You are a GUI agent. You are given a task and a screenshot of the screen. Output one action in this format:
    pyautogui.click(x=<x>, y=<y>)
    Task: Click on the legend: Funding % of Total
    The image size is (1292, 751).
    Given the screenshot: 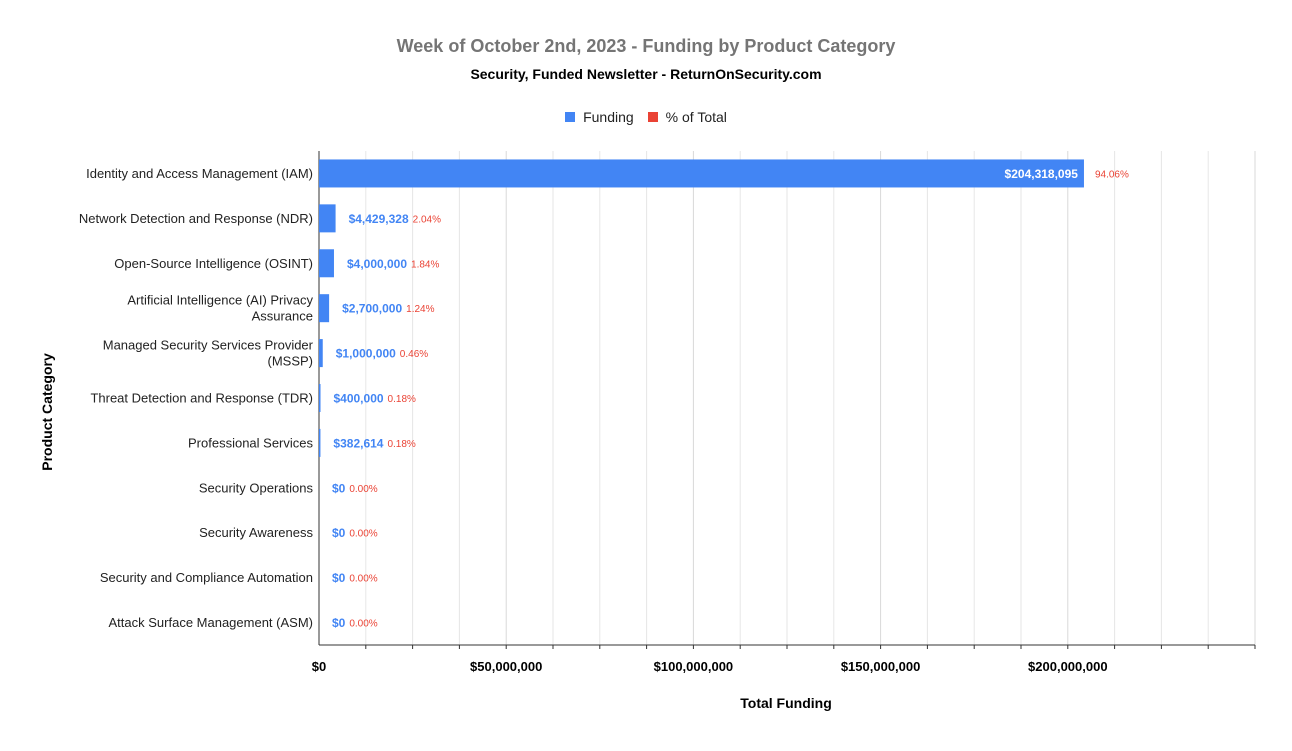 What is the action you would take?
    pyautogui.click(x=646, y=117)
    